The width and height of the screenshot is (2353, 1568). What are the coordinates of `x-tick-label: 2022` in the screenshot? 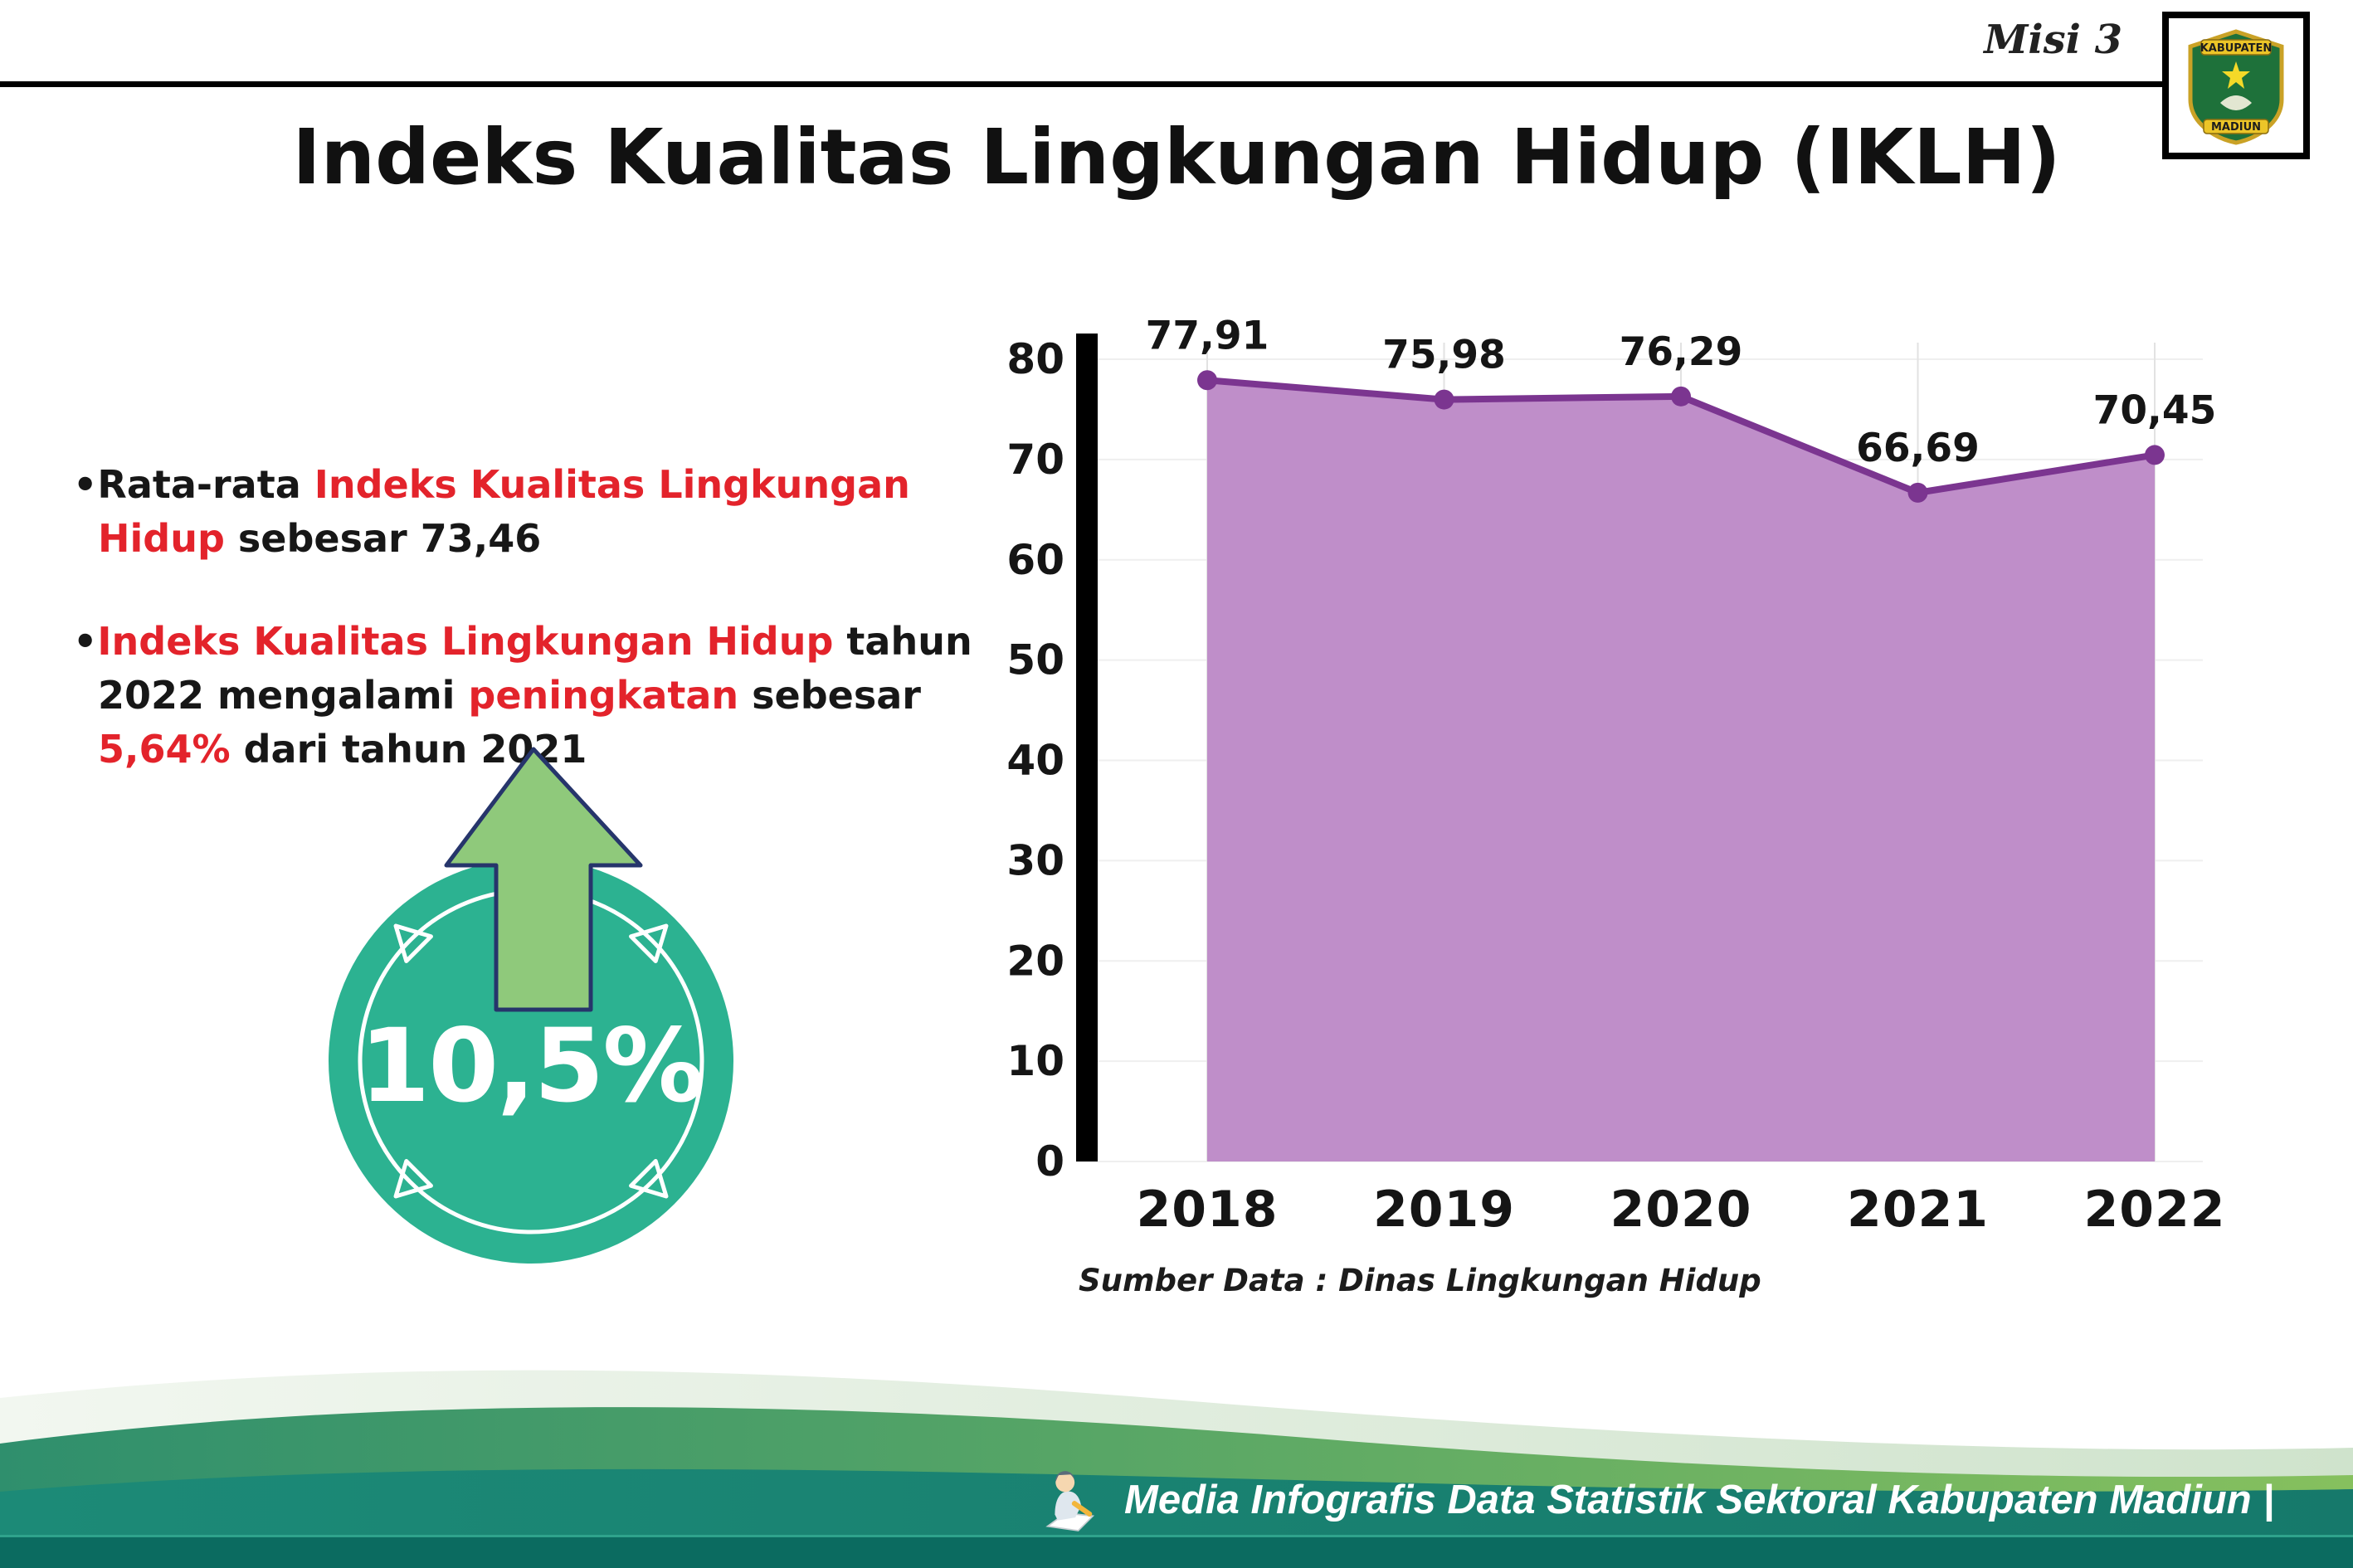 It's located at (2155, 1210).